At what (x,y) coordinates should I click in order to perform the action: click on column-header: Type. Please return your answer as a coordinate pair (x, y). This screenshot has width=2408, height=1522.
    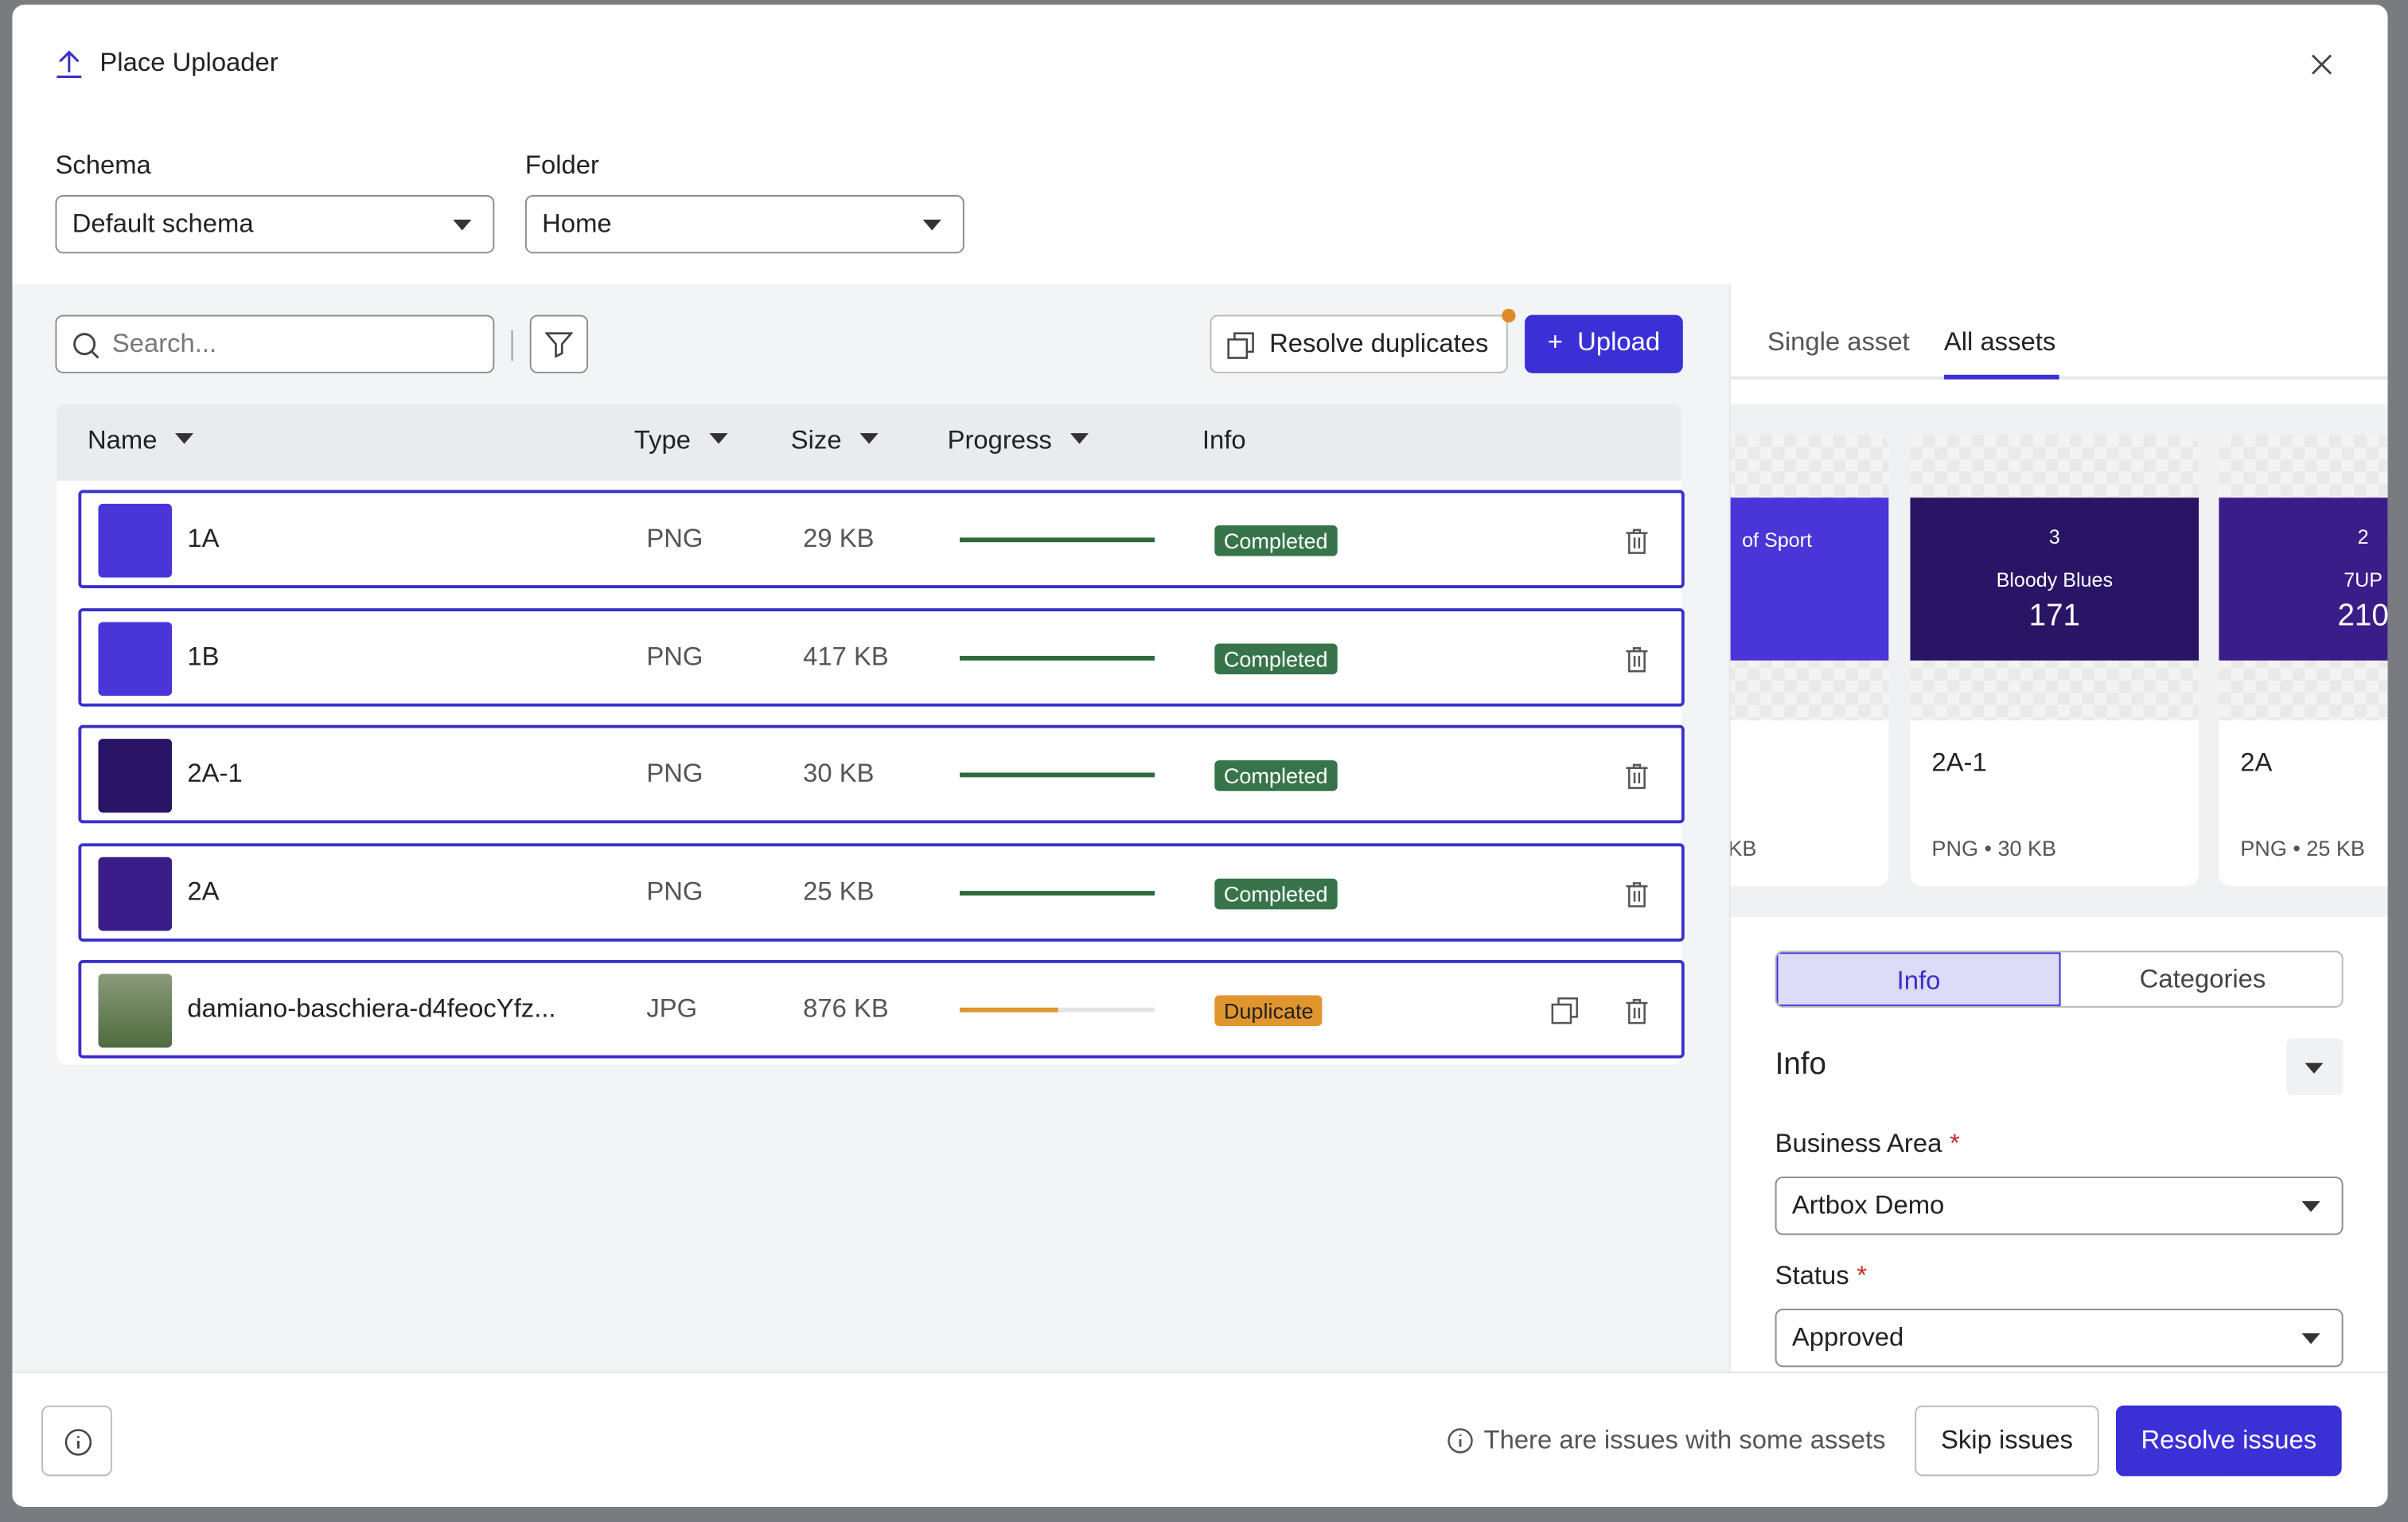
    Looking at the image, I should click on (680, 440).